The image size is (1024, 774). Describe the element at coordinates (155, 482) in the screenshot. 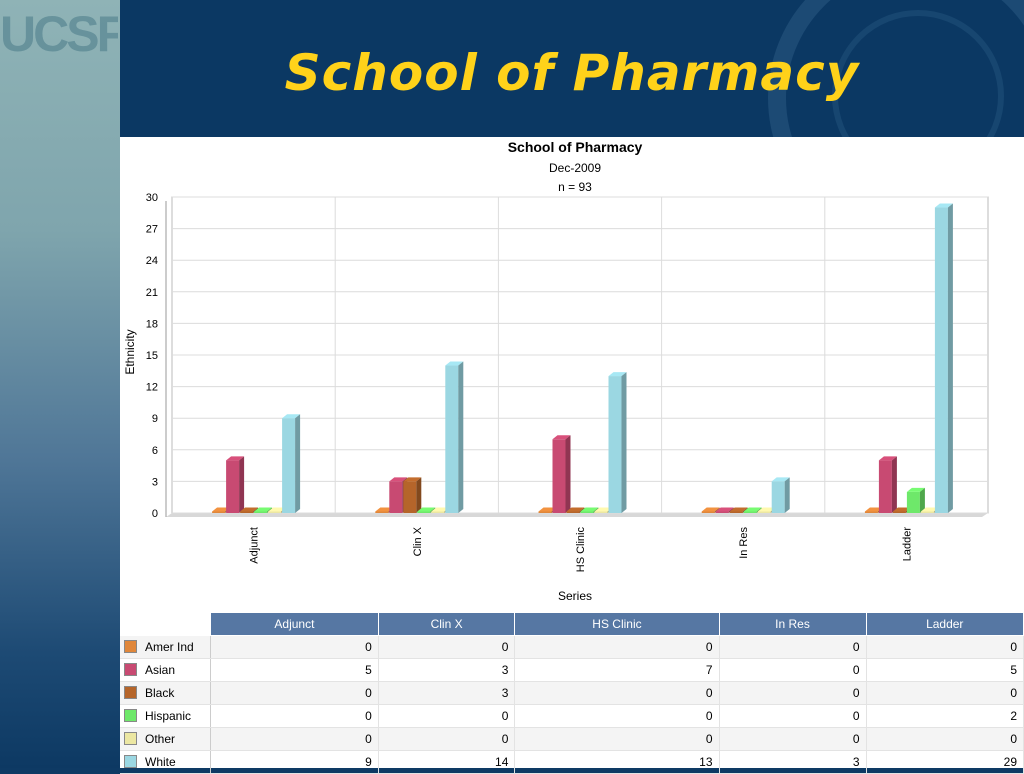

I see `y-tick-label: 3` at that location.